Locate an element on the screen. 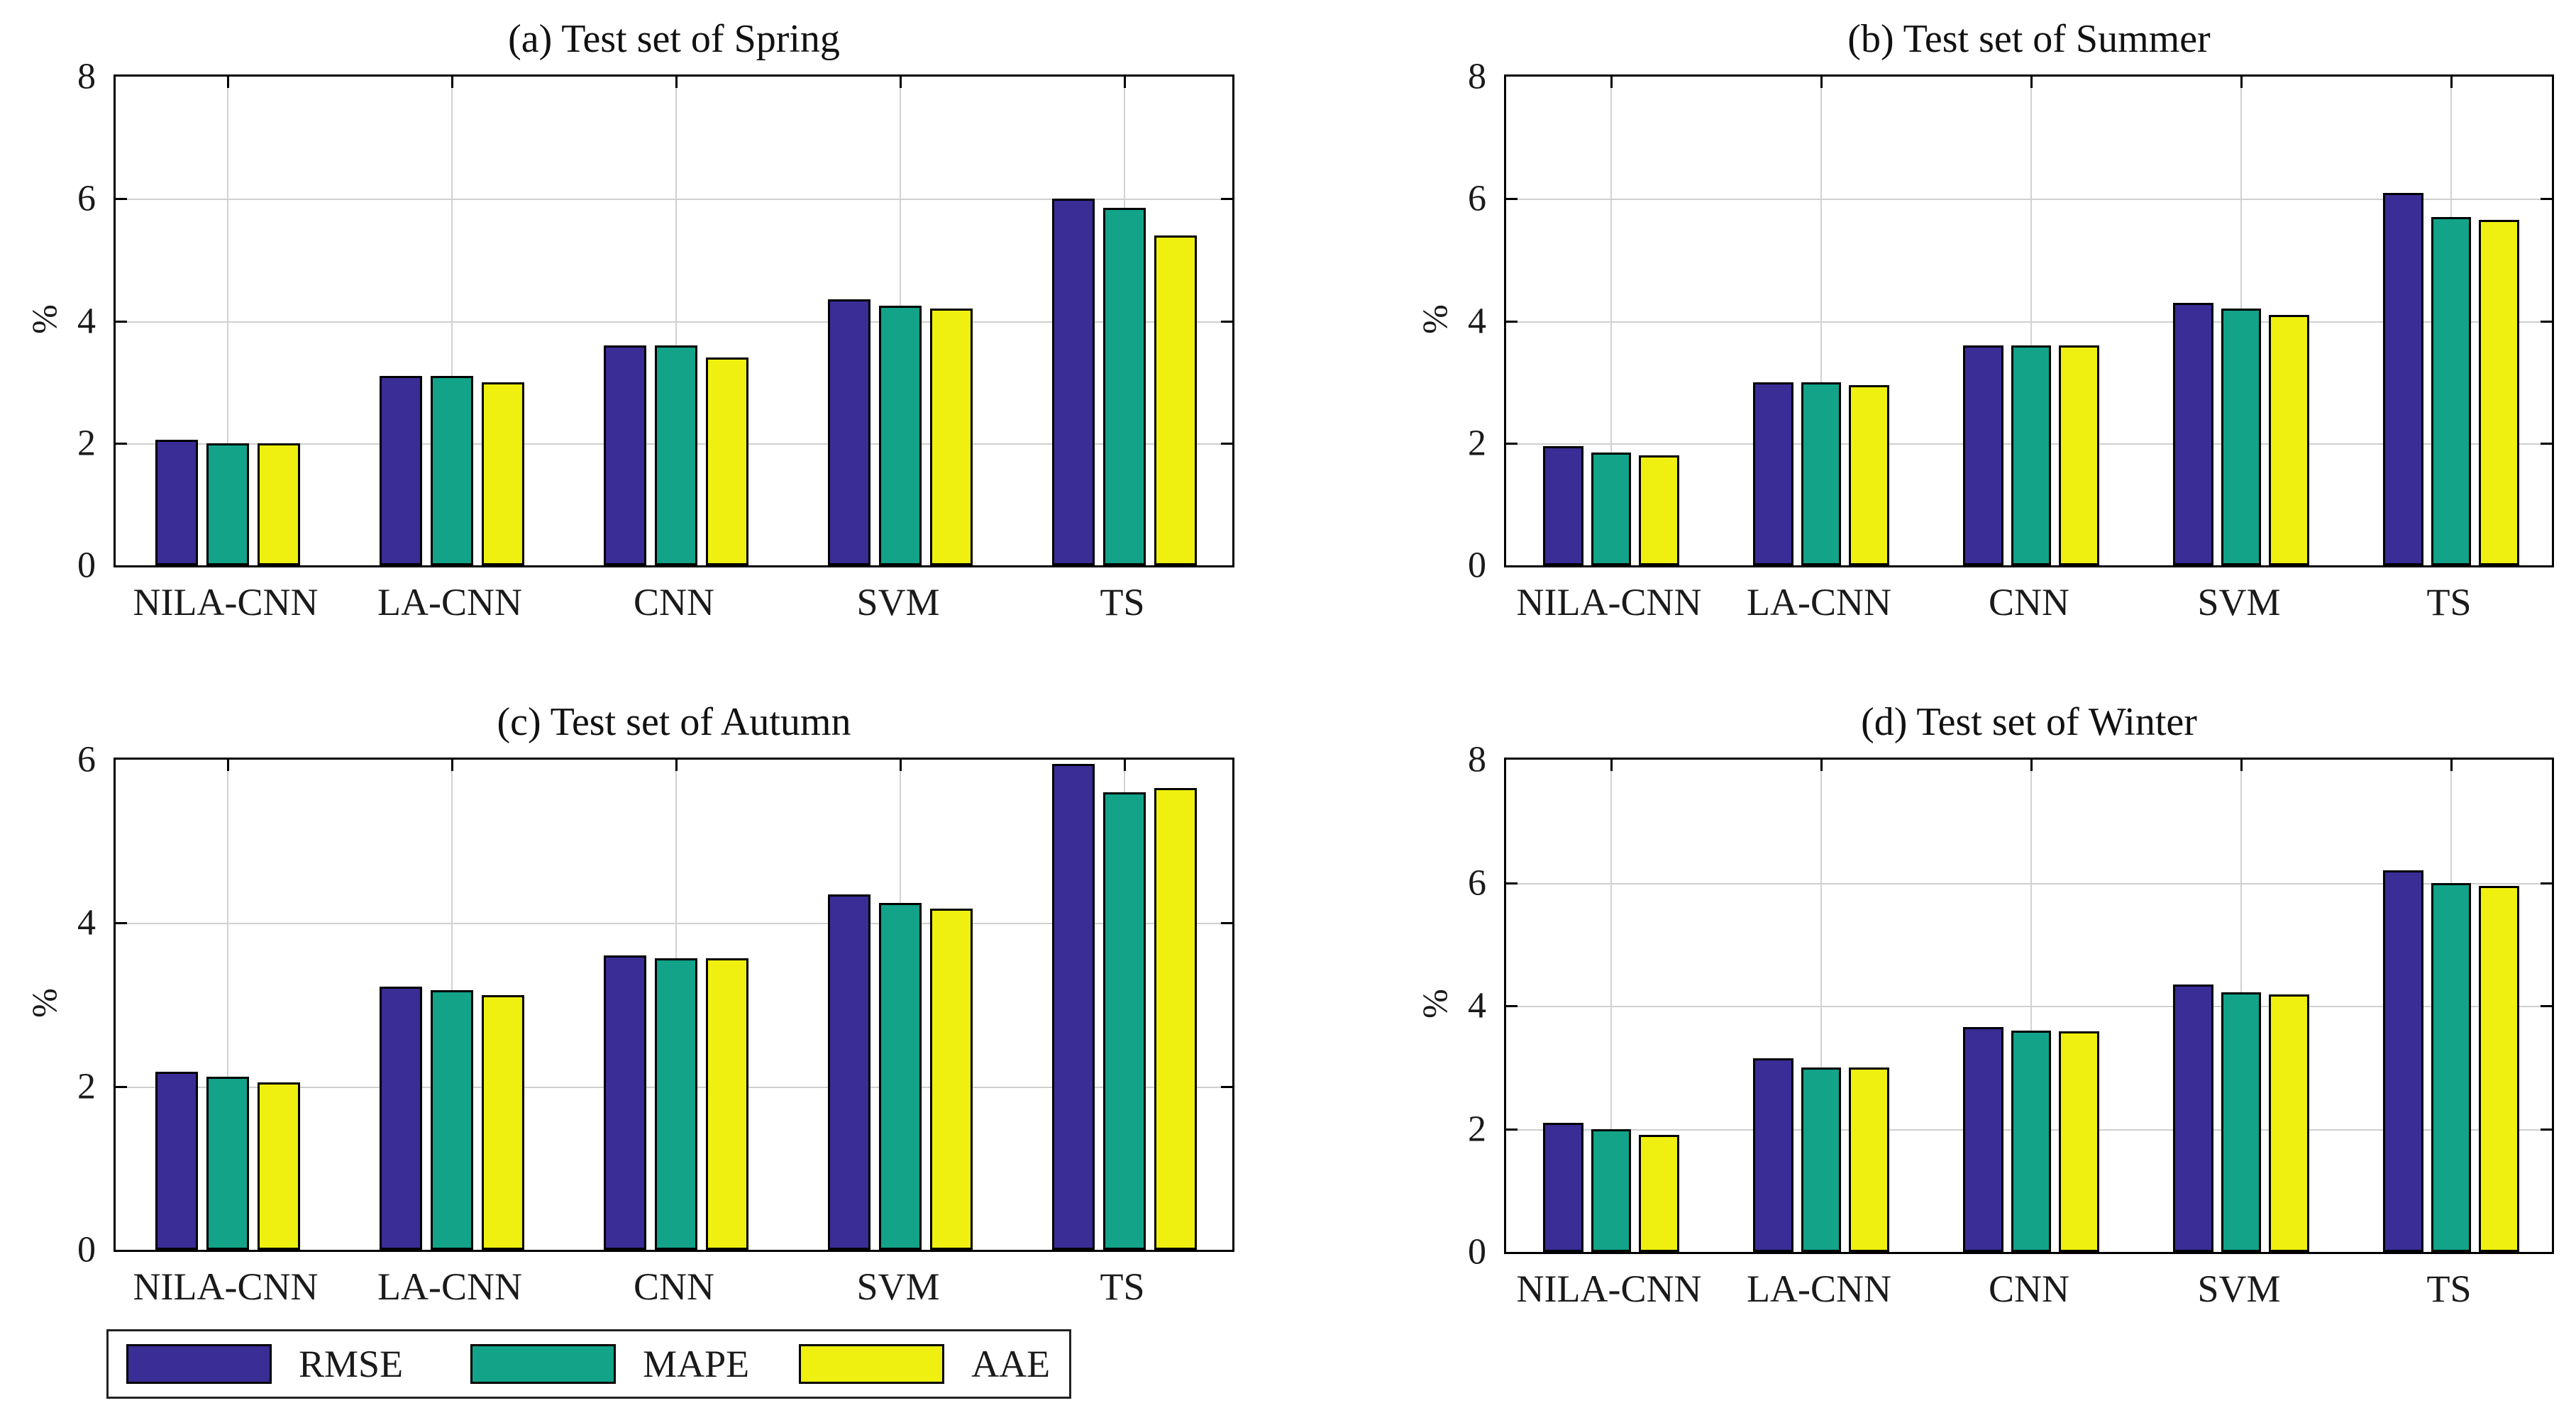  axes-summer is located at coordinates (2029, 320).